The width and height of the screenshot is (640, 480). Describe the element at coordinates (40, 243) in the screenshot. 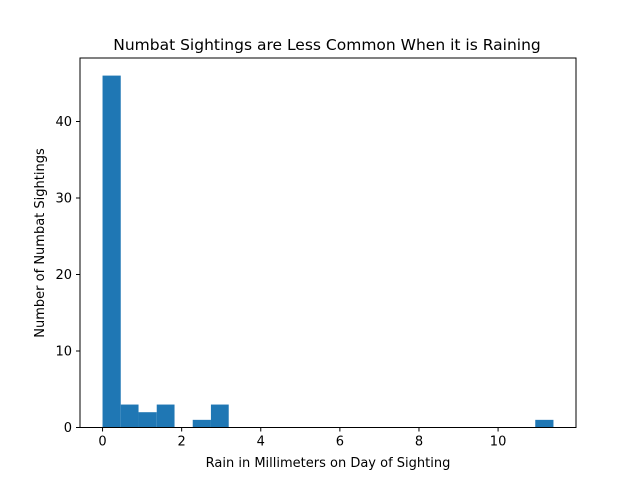

I see `y-axis-label: Number of Numbat Sightings` at that location.